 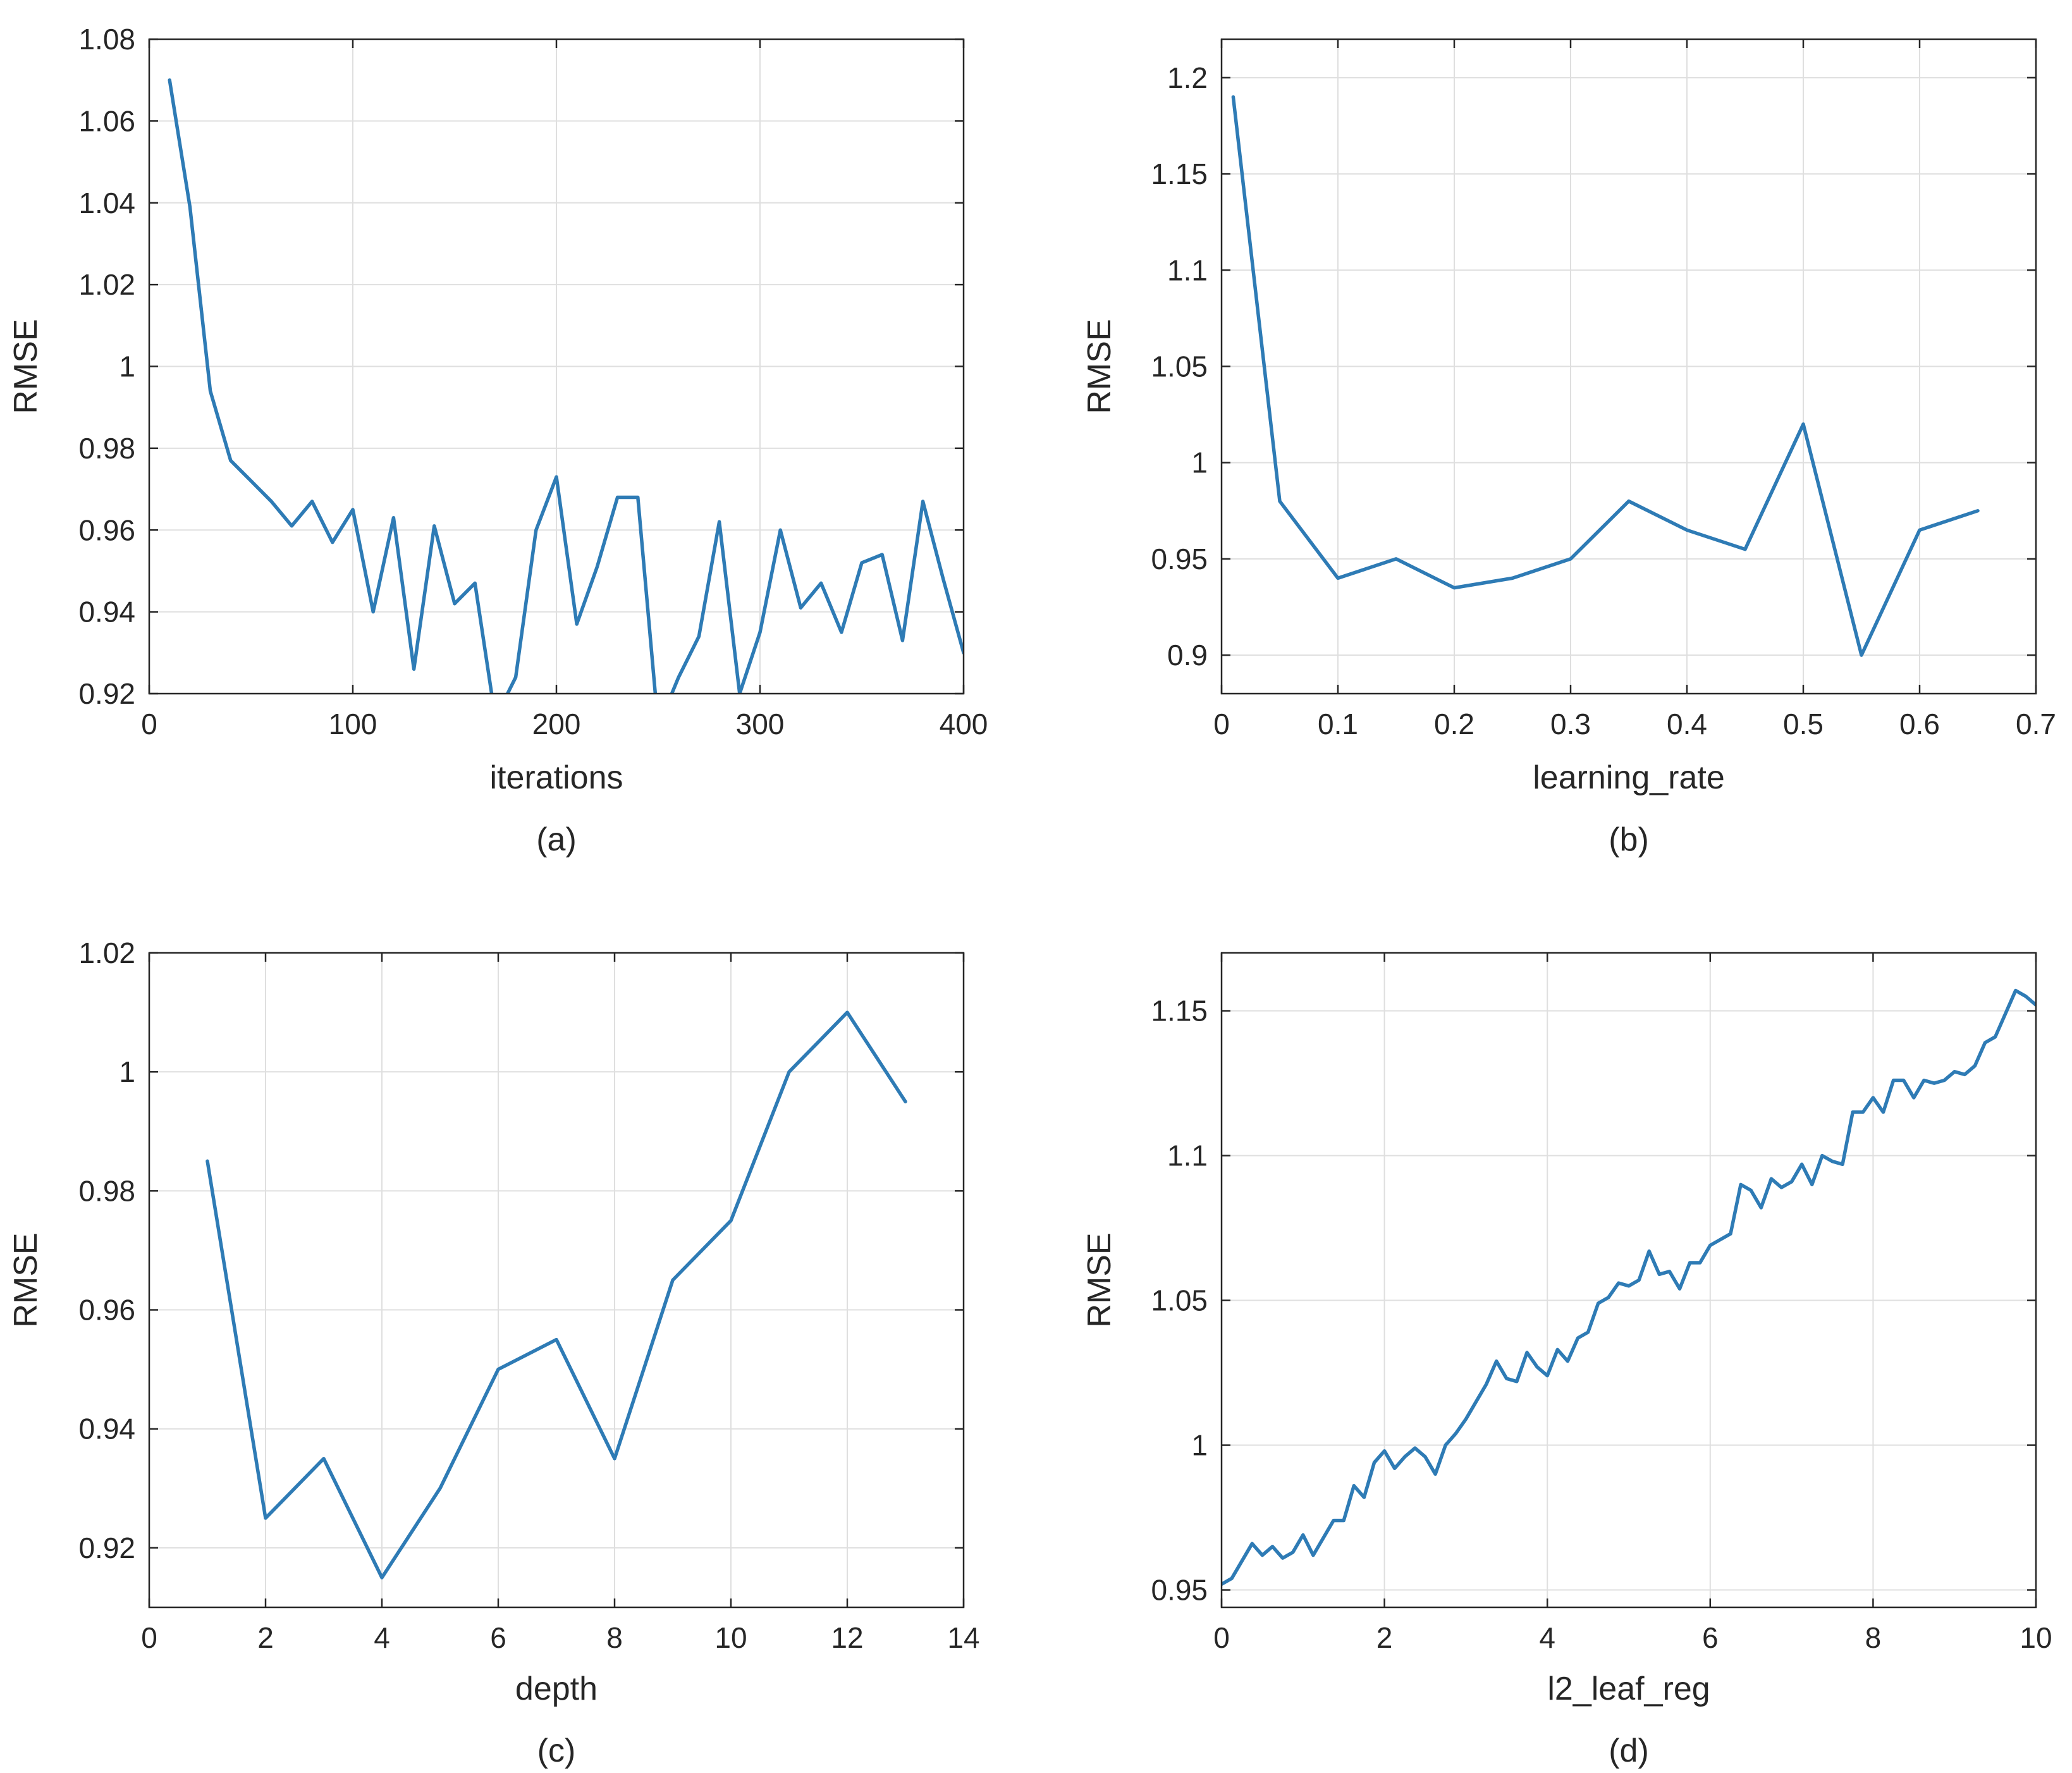 I want to click on x-axis-label: iterations, so click(x=556, y=778).